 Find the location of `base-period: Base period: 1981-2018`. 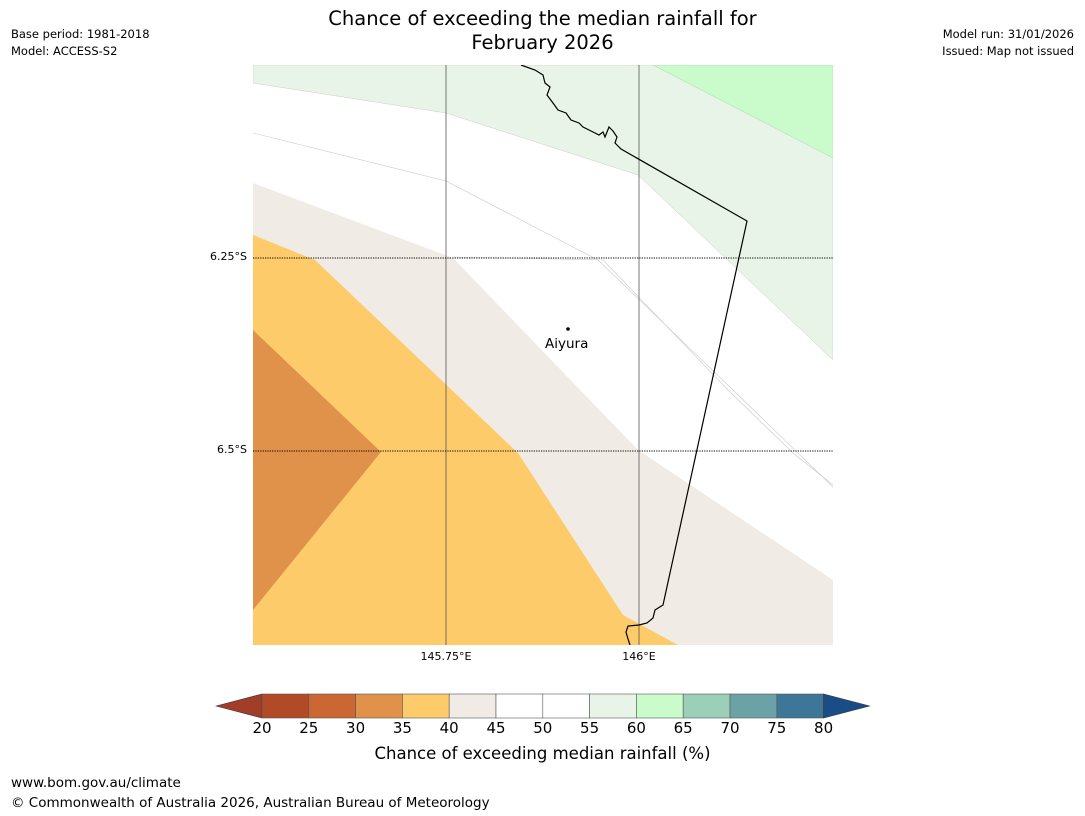

base-period: Base period: 1981-2018 is located at coordinates (80, 34).